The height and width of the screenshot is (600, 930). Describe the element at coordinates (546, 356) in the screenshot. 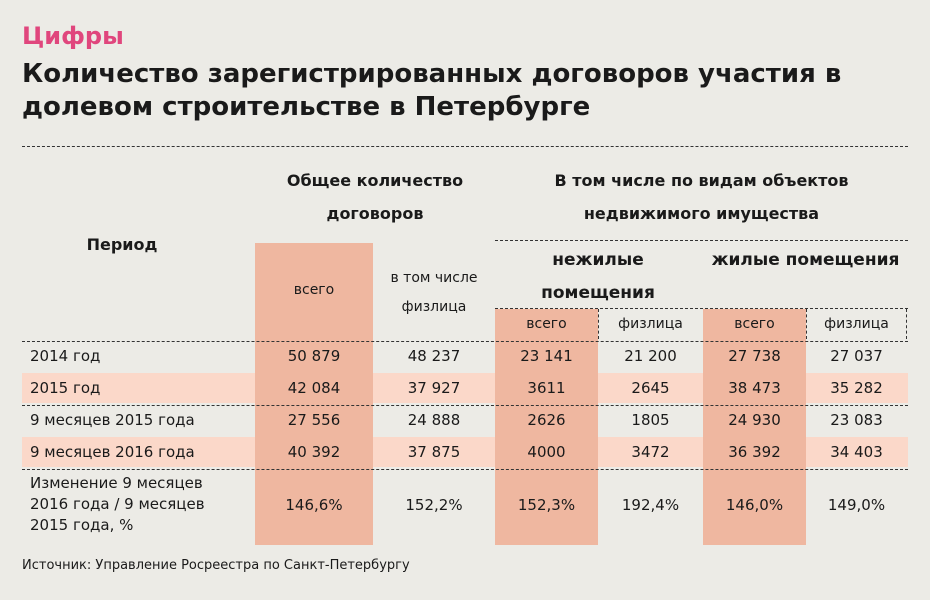

I see `cell: 23 141` at that location.